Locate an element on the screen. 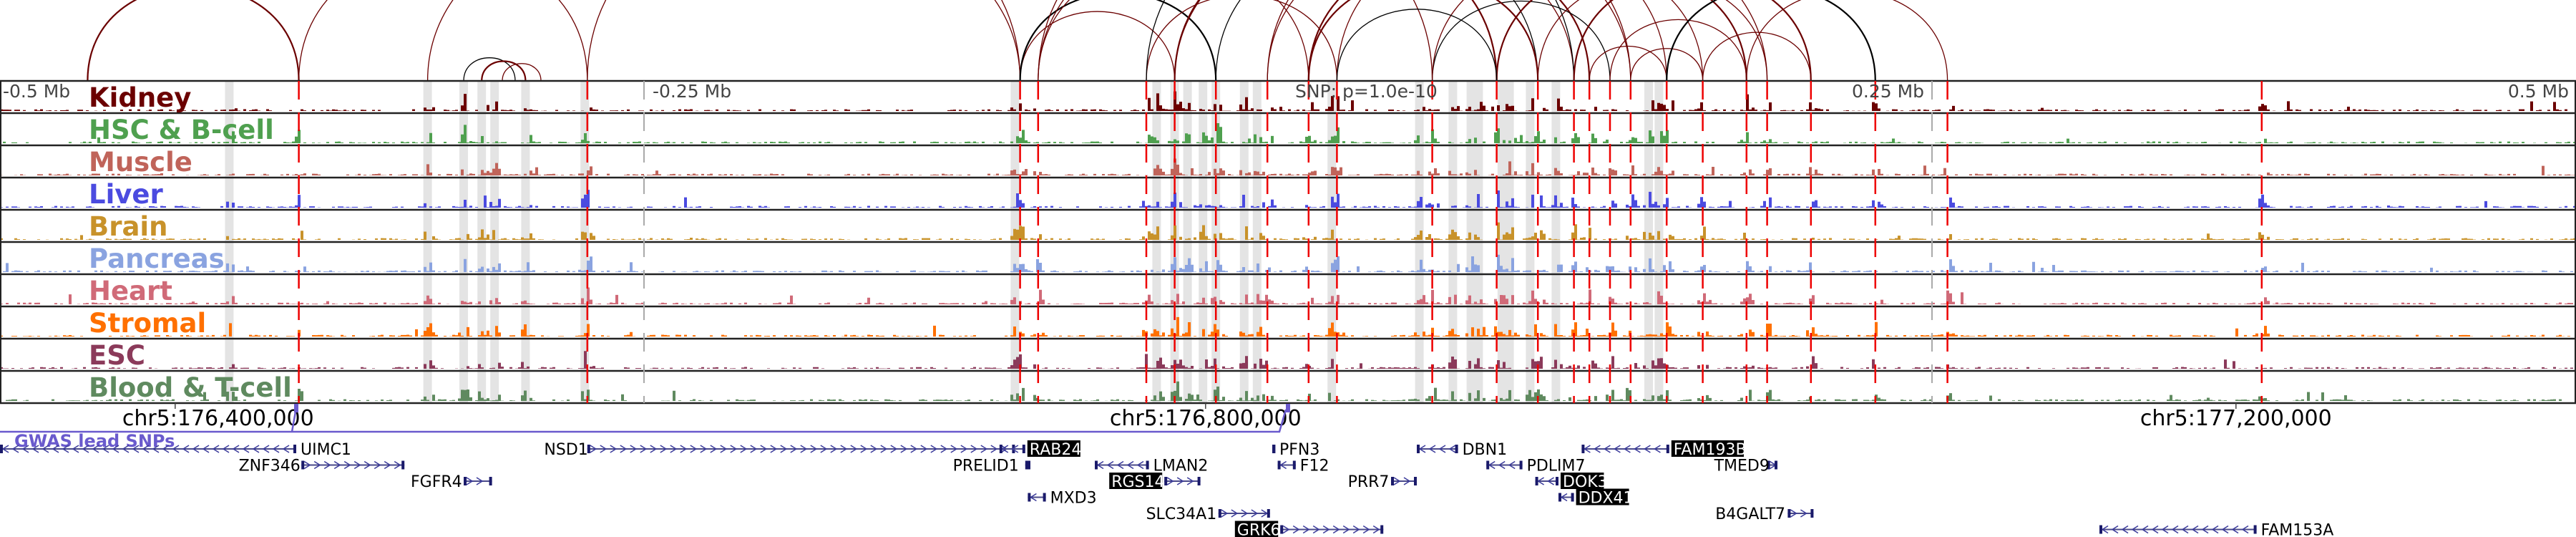  gene-label: PDLIM7 is located at coordinates (1556, 466).